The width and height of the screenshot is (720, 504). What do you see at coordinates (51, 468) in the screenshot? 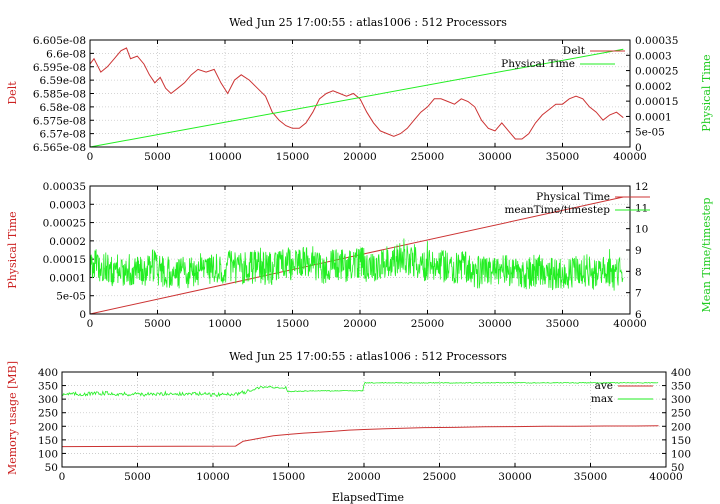
I see `y-tick-label: 50` at bounding box center [51, 468].